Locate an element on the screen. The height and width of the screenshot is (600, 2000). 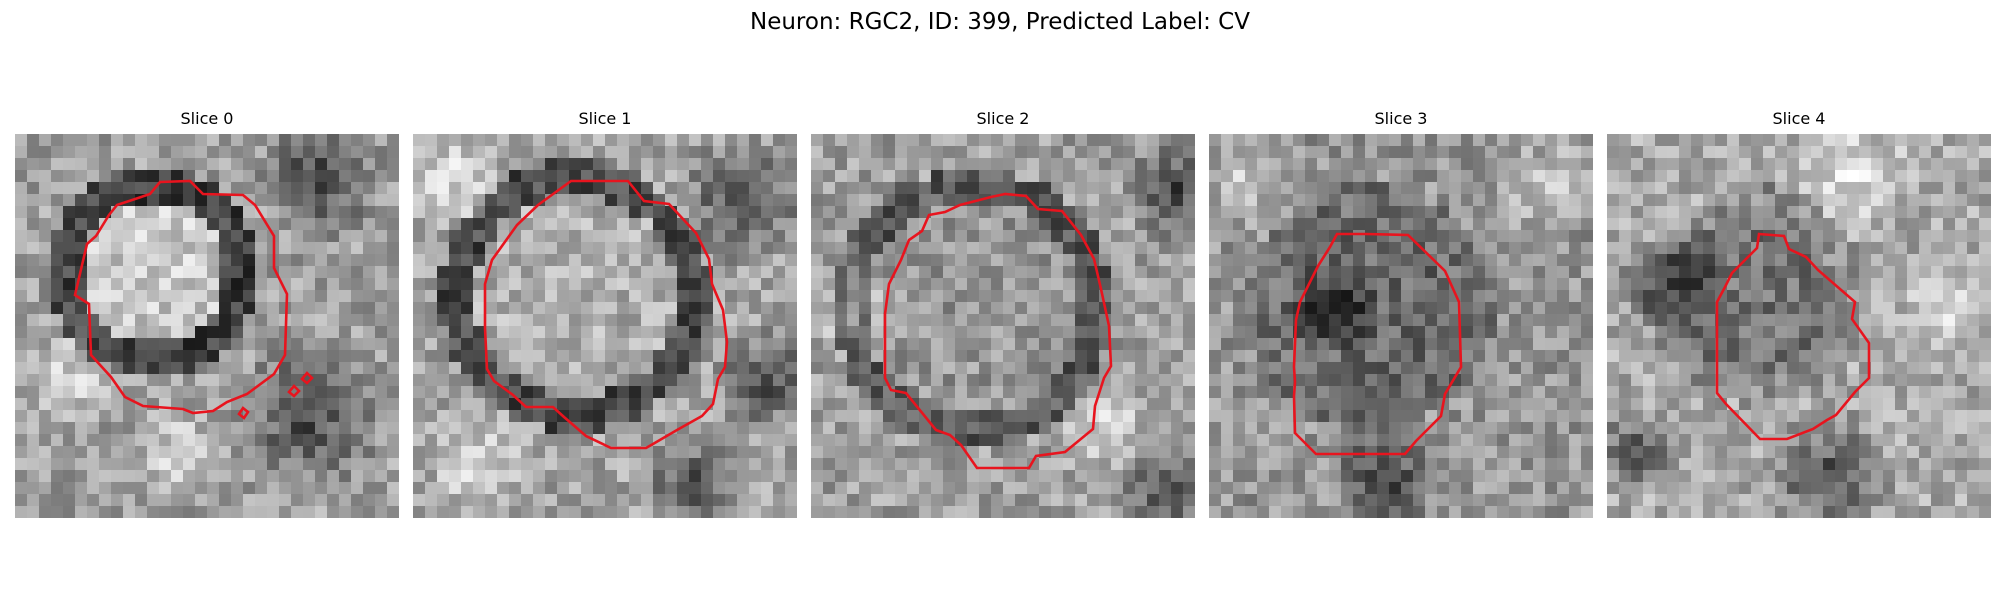
slice-panel-0: Slice 0 is located at coordinates (207, 313).